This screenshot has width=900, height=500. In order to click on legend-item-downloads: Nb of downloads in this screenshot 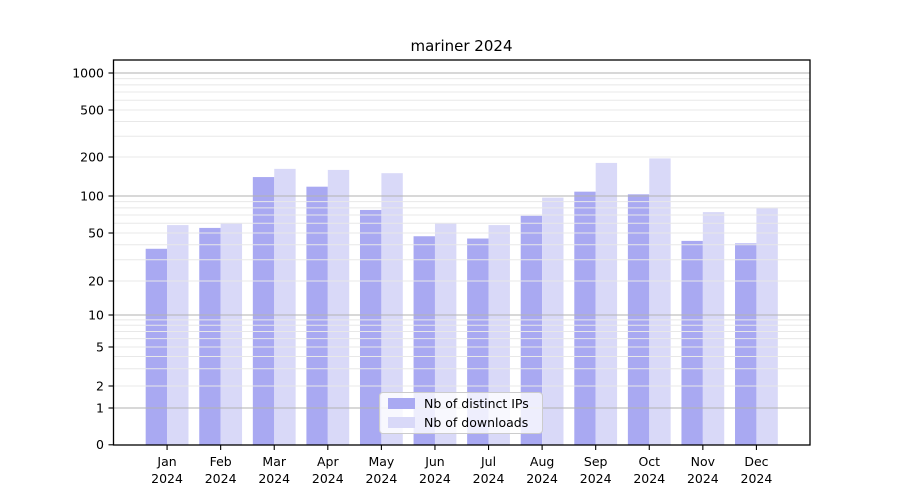, I will do `click(465, 422)`.